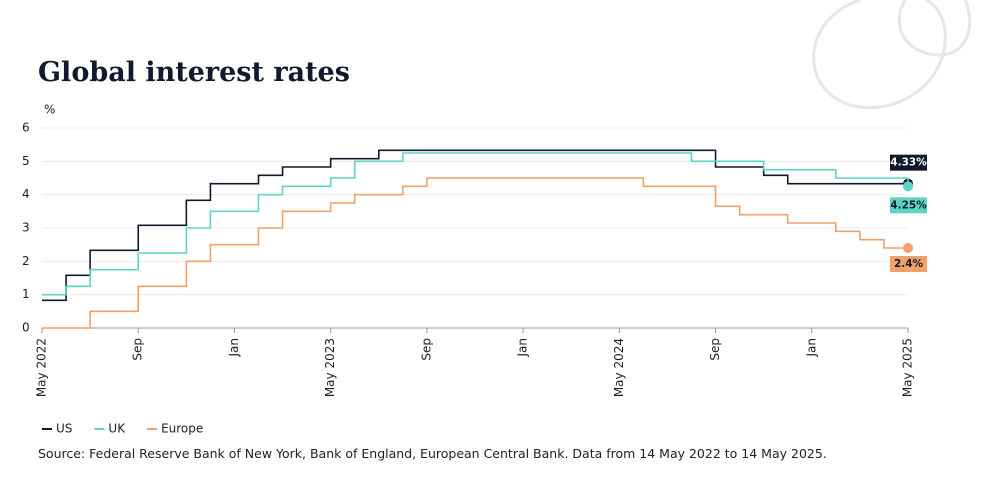  I want to click on x-tick-label: May 2024, so click(619, 367).